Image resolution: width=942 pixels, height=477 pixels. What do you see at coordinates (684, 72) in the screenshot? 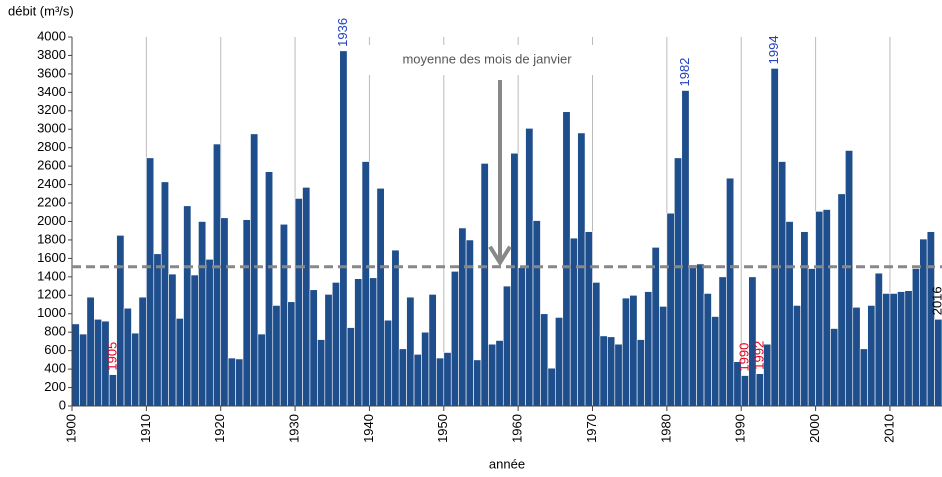
I see `year-annotation: 1982` at bounding box center [684, 72].